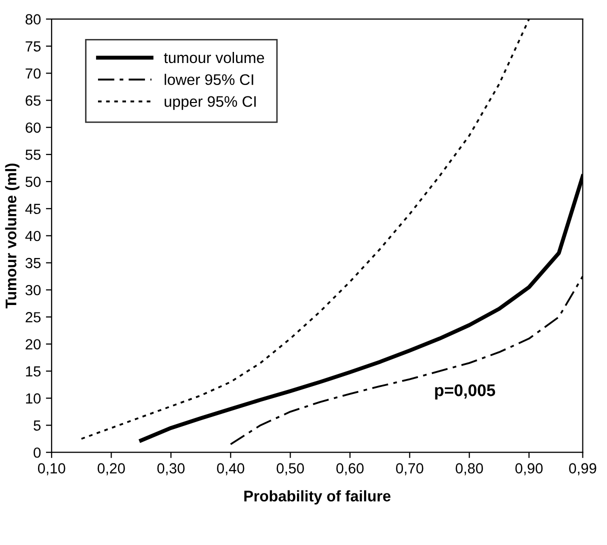 Image resolution: width=607 pixels, height=545 pixels. Describe the element at coordinates (230, 469) in the screenshot. I see `x-tick-label: 0,40` at that location.